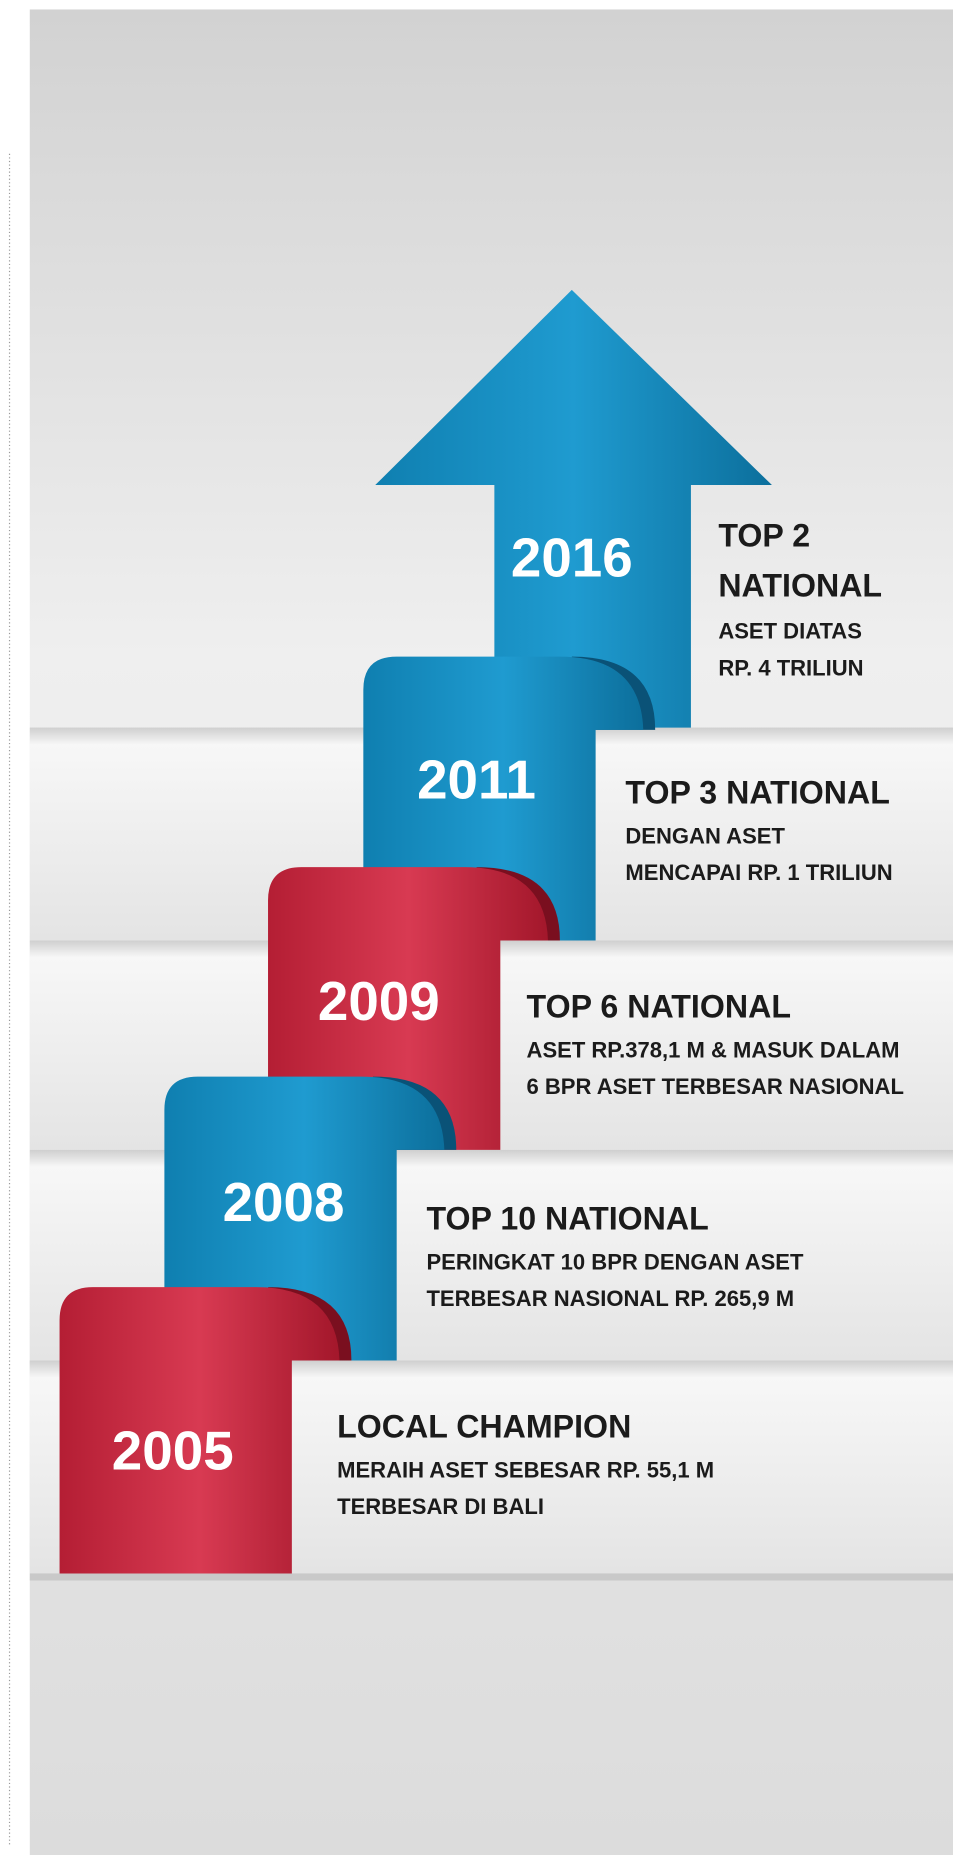 The image size is (953, 1855). What do you see at coordinates (800, 586) in the screenshot?
I see `milestone-title: NATIONAL` at bounding box center [800, 586].